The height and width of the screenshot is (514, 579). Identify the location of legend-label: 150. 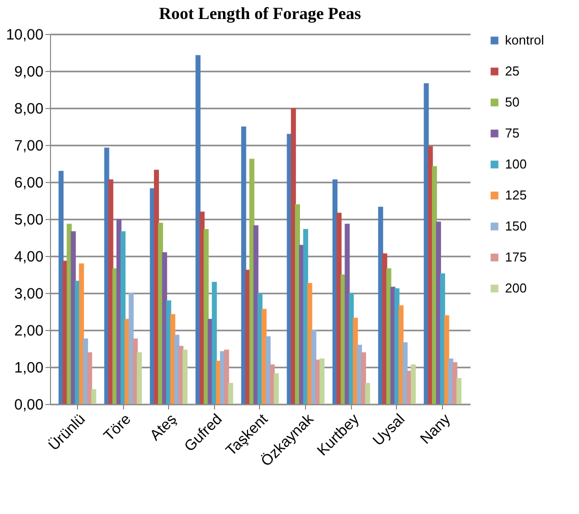
(516, 226).